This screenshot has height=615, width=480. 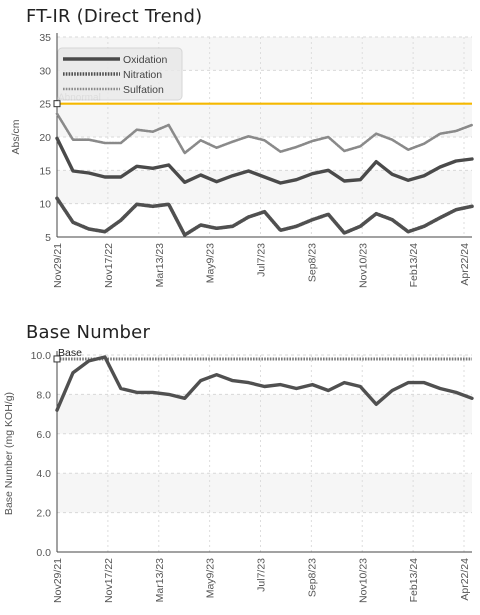 I want to click on abnormal-marker, so click(x=57, y=104).